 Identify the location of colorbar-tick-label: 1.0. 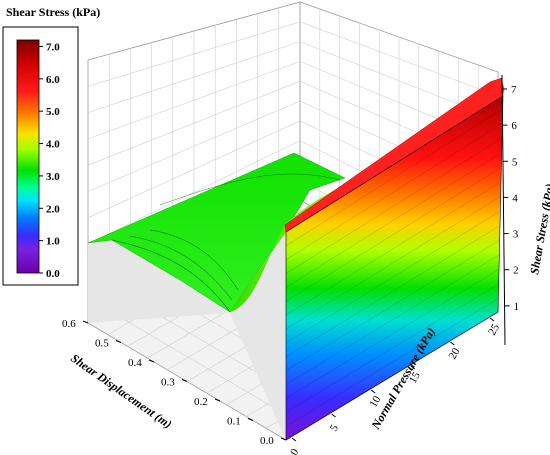
(53, 242).